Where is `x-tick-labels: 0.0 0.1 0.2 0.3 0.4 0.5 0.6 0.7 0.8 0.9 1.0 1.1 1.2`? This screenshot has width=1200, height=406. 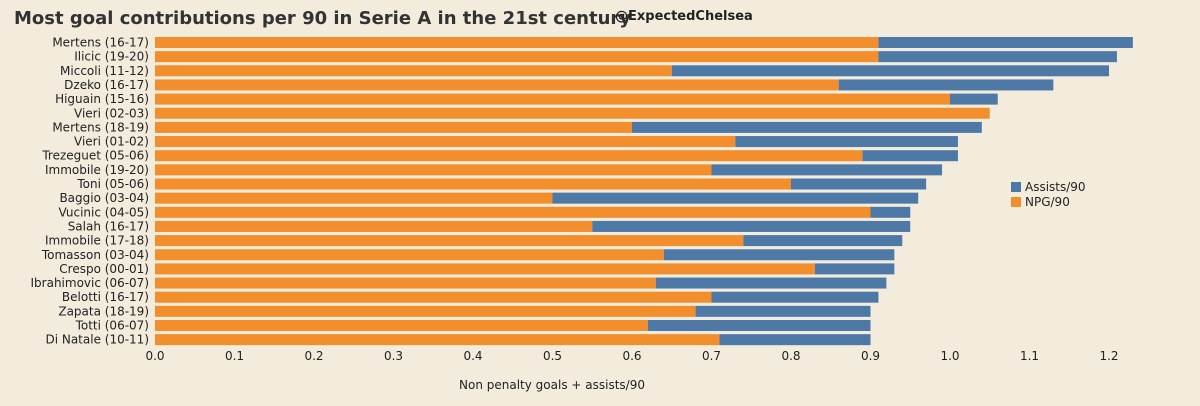 x-tick-labels: 0.0 0.1 0.2 0.3 0.4 0.5 0.6 0.7 0.8 0.9 1.0 1.1 1.2 is located at coordinates (631, 356).